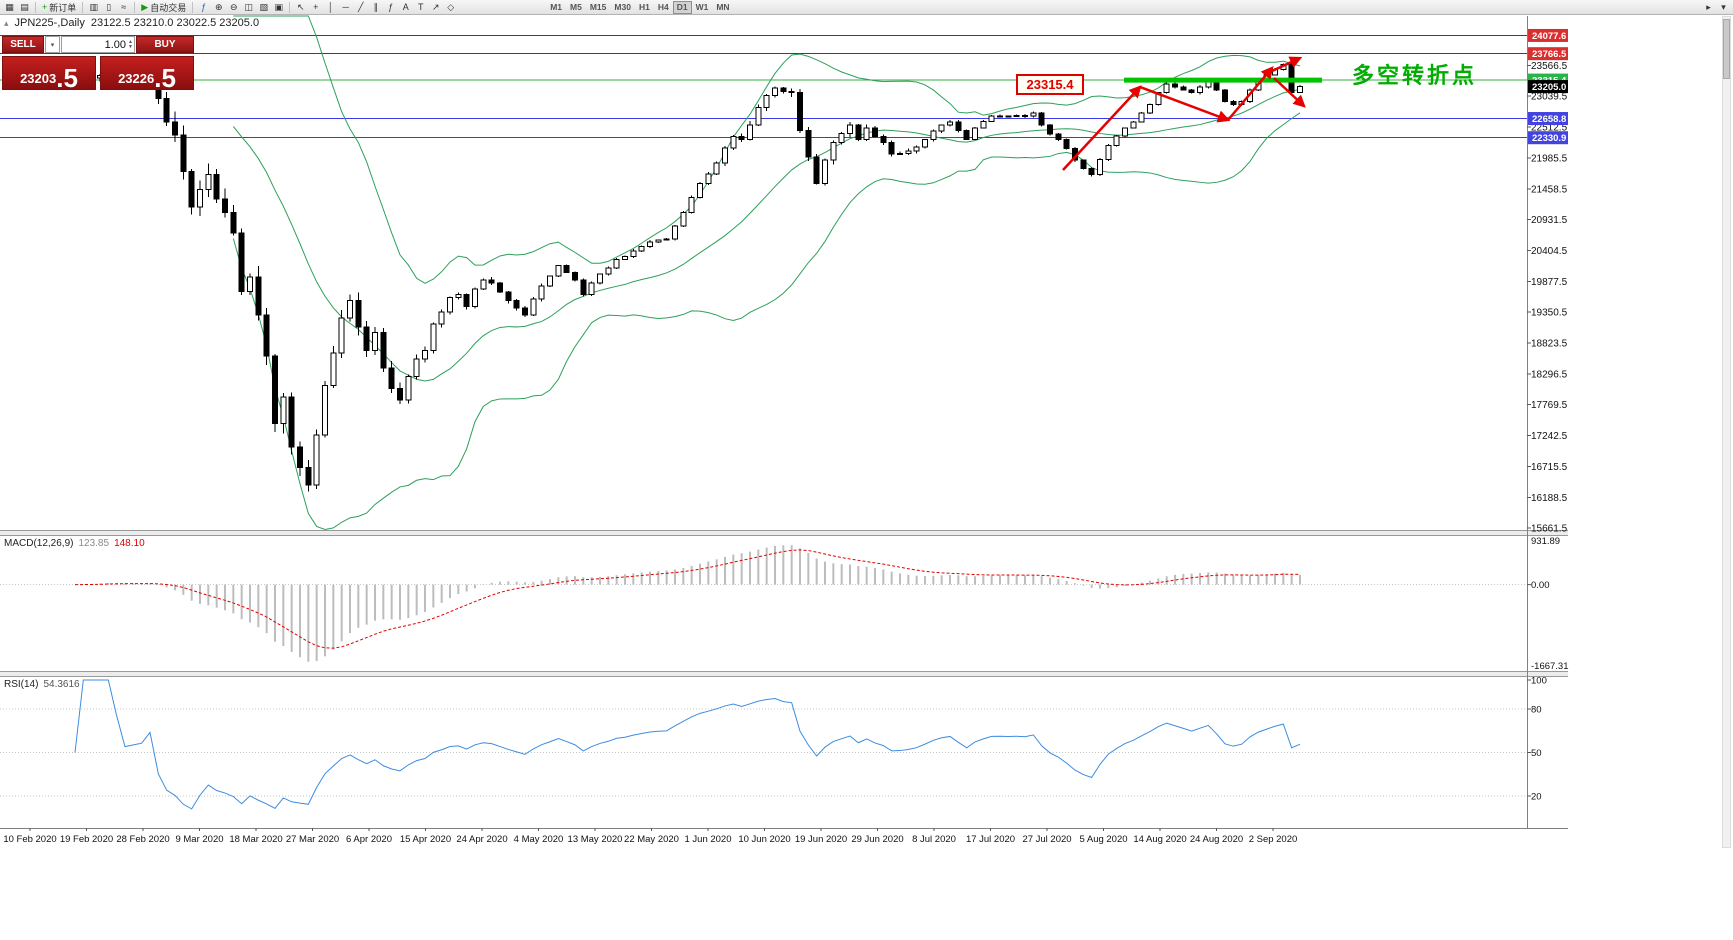 Image resolution: width=1733 pixels, height=940 pixels. Describe the element at coordinates (990, 839) in the screenshot. I see `svg-text: 17 Jul 2020` at that location.